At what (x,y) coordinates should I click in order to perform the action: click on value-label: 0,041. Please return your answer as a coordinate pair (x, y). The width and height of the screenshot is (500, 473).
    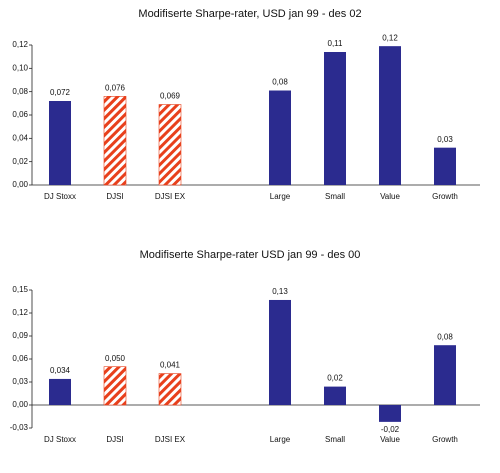
    Looking at the image, I should click on (170, 365).